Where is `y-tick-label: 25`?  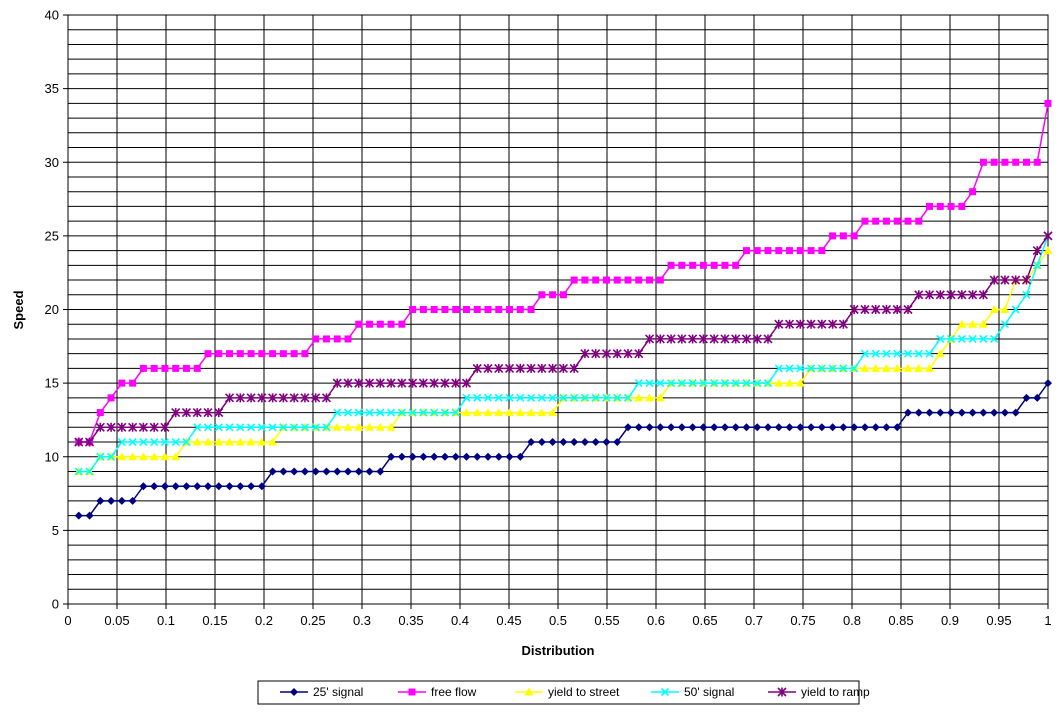 y-tick-label: 25 is located at coordinates (52, 235).